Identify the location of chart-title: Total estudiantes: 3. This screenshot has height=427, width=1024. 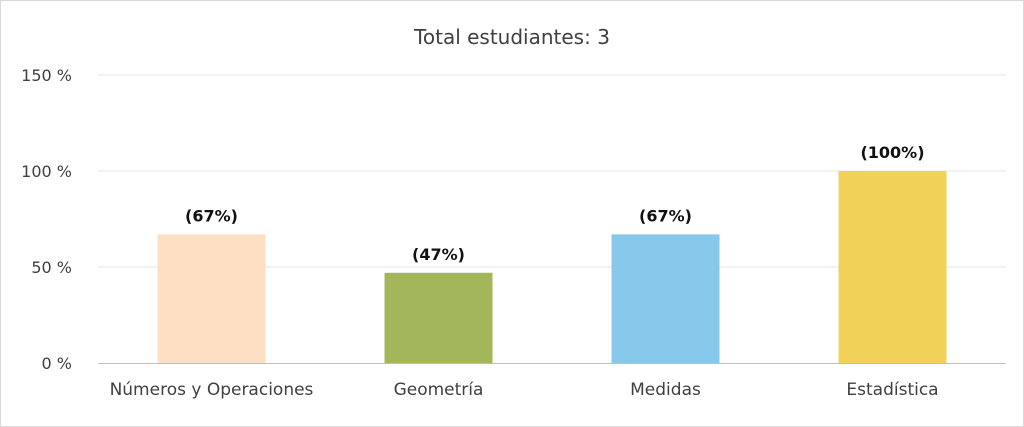
(511, 37).